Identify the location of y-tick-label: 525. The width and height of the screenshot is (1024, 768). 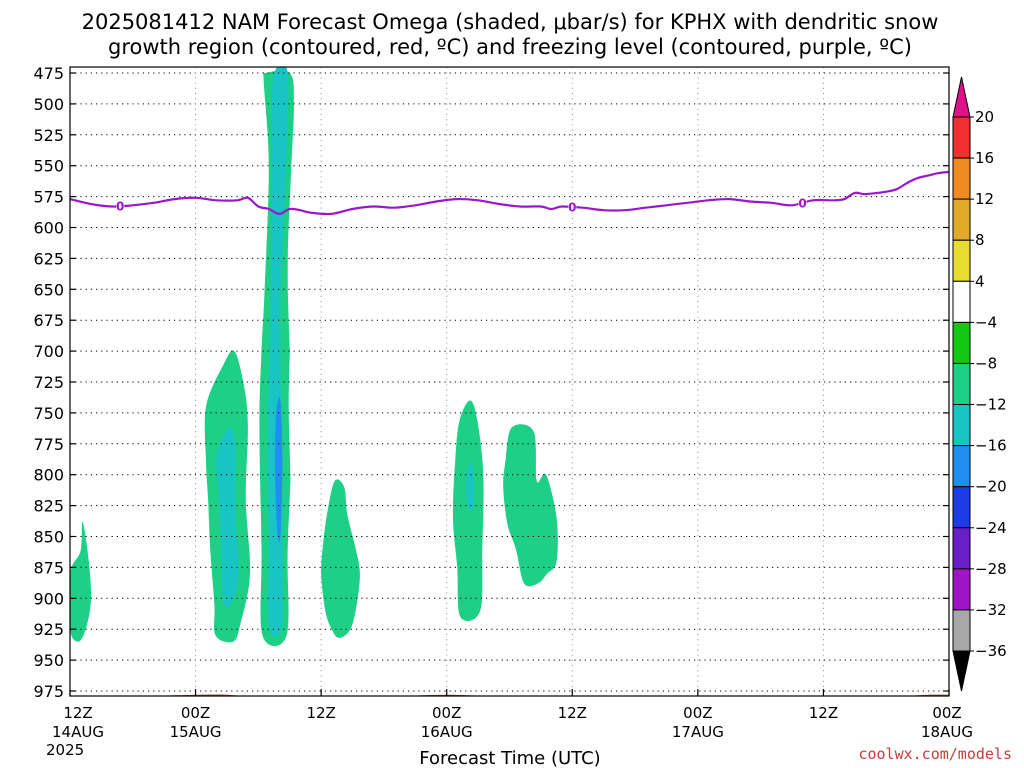
(48, 135).